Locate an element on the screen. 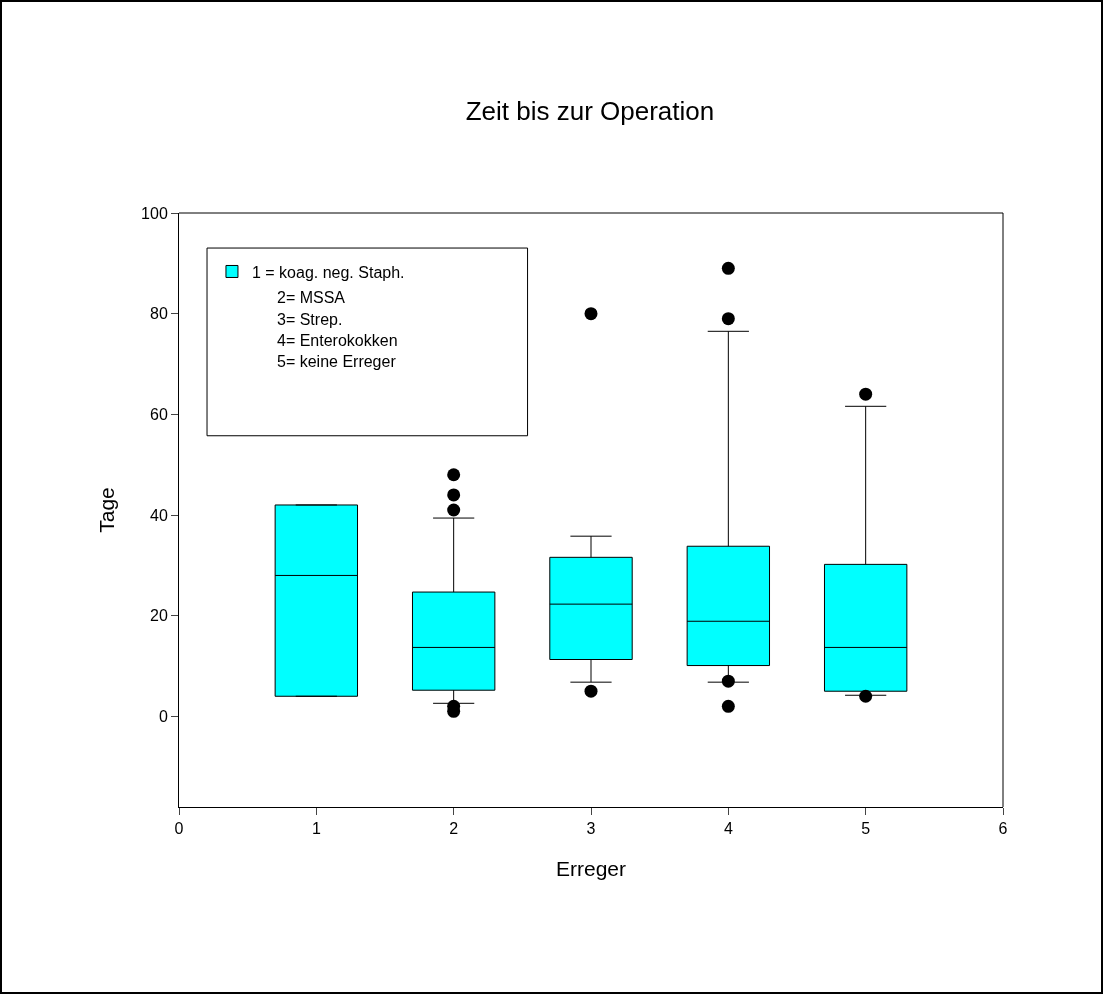 Image resolution: width=1103 pixels, height=994 pixels. y-tick-label: 20 is located at coordinates (159, 616).